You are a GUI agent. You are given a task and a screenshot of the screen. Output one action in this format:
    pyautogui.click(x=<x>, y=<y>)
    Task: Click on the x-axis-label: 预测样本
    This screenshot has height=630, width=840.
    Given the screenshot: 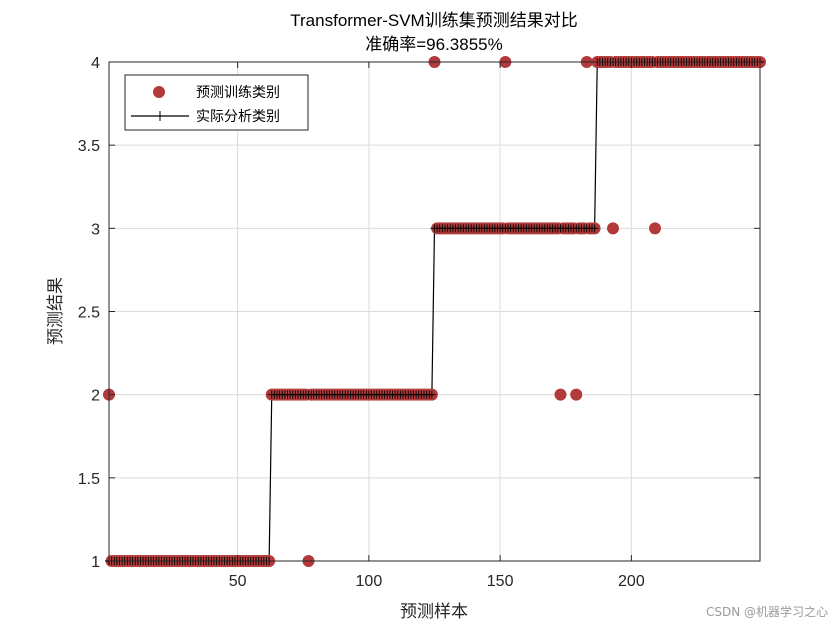 What is the action you would take?
    pyautogui.click(x=434, y=612)
    